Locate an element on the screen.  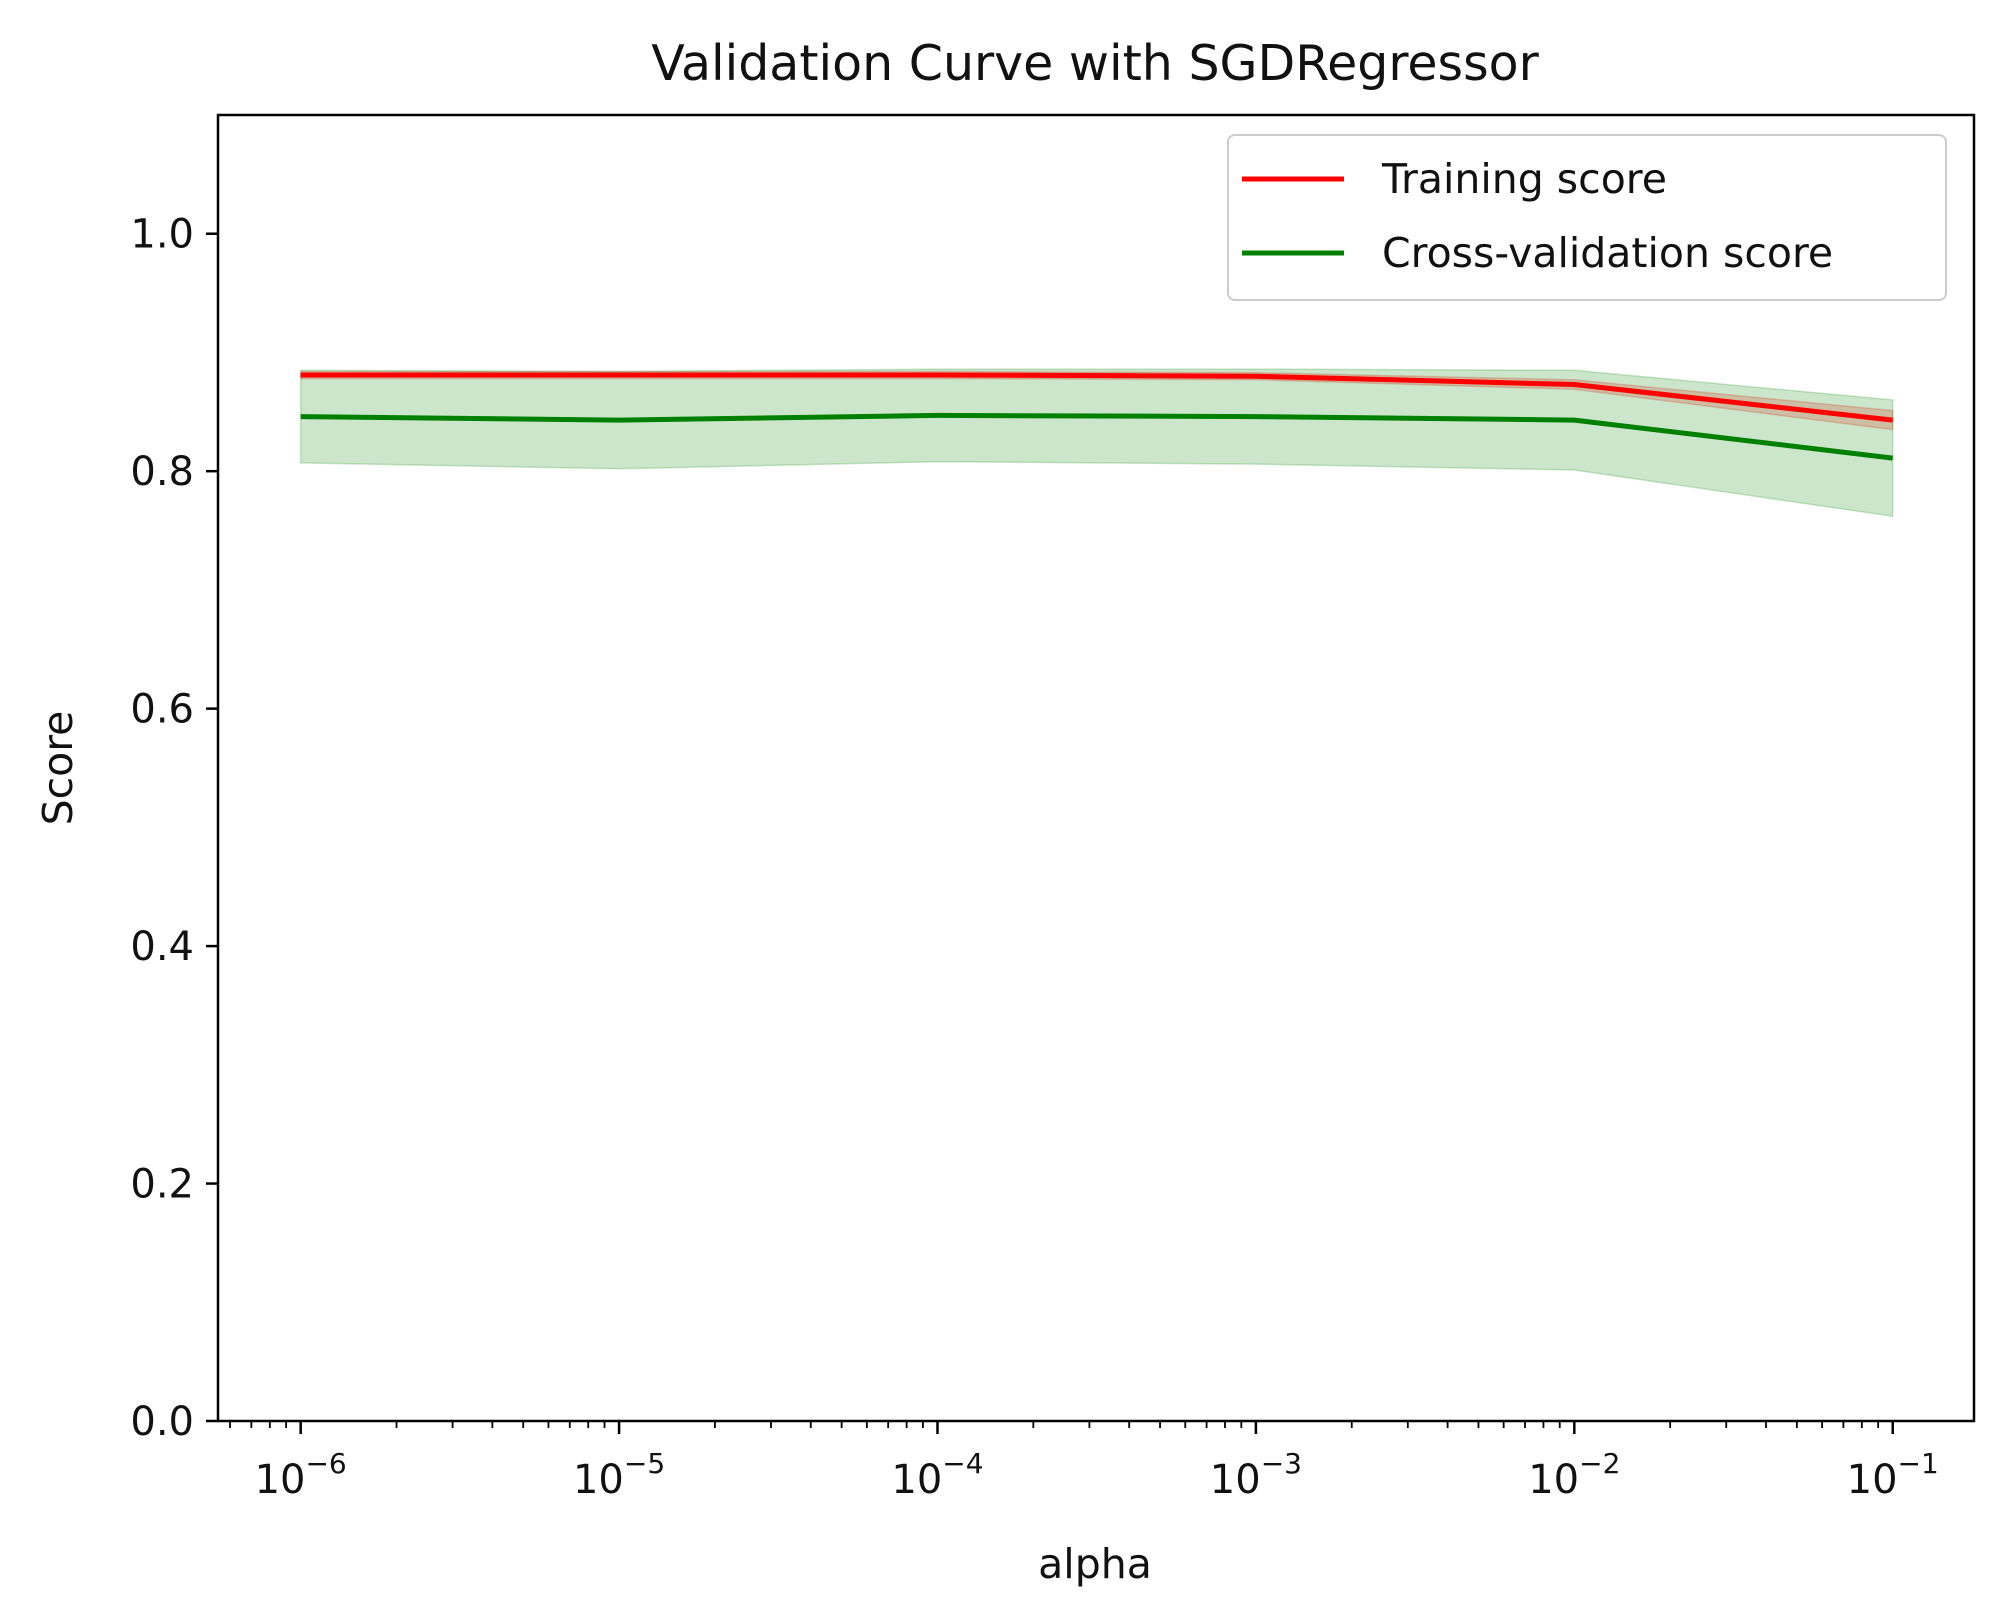
lines-layer is located at coordinates (1097, 416).